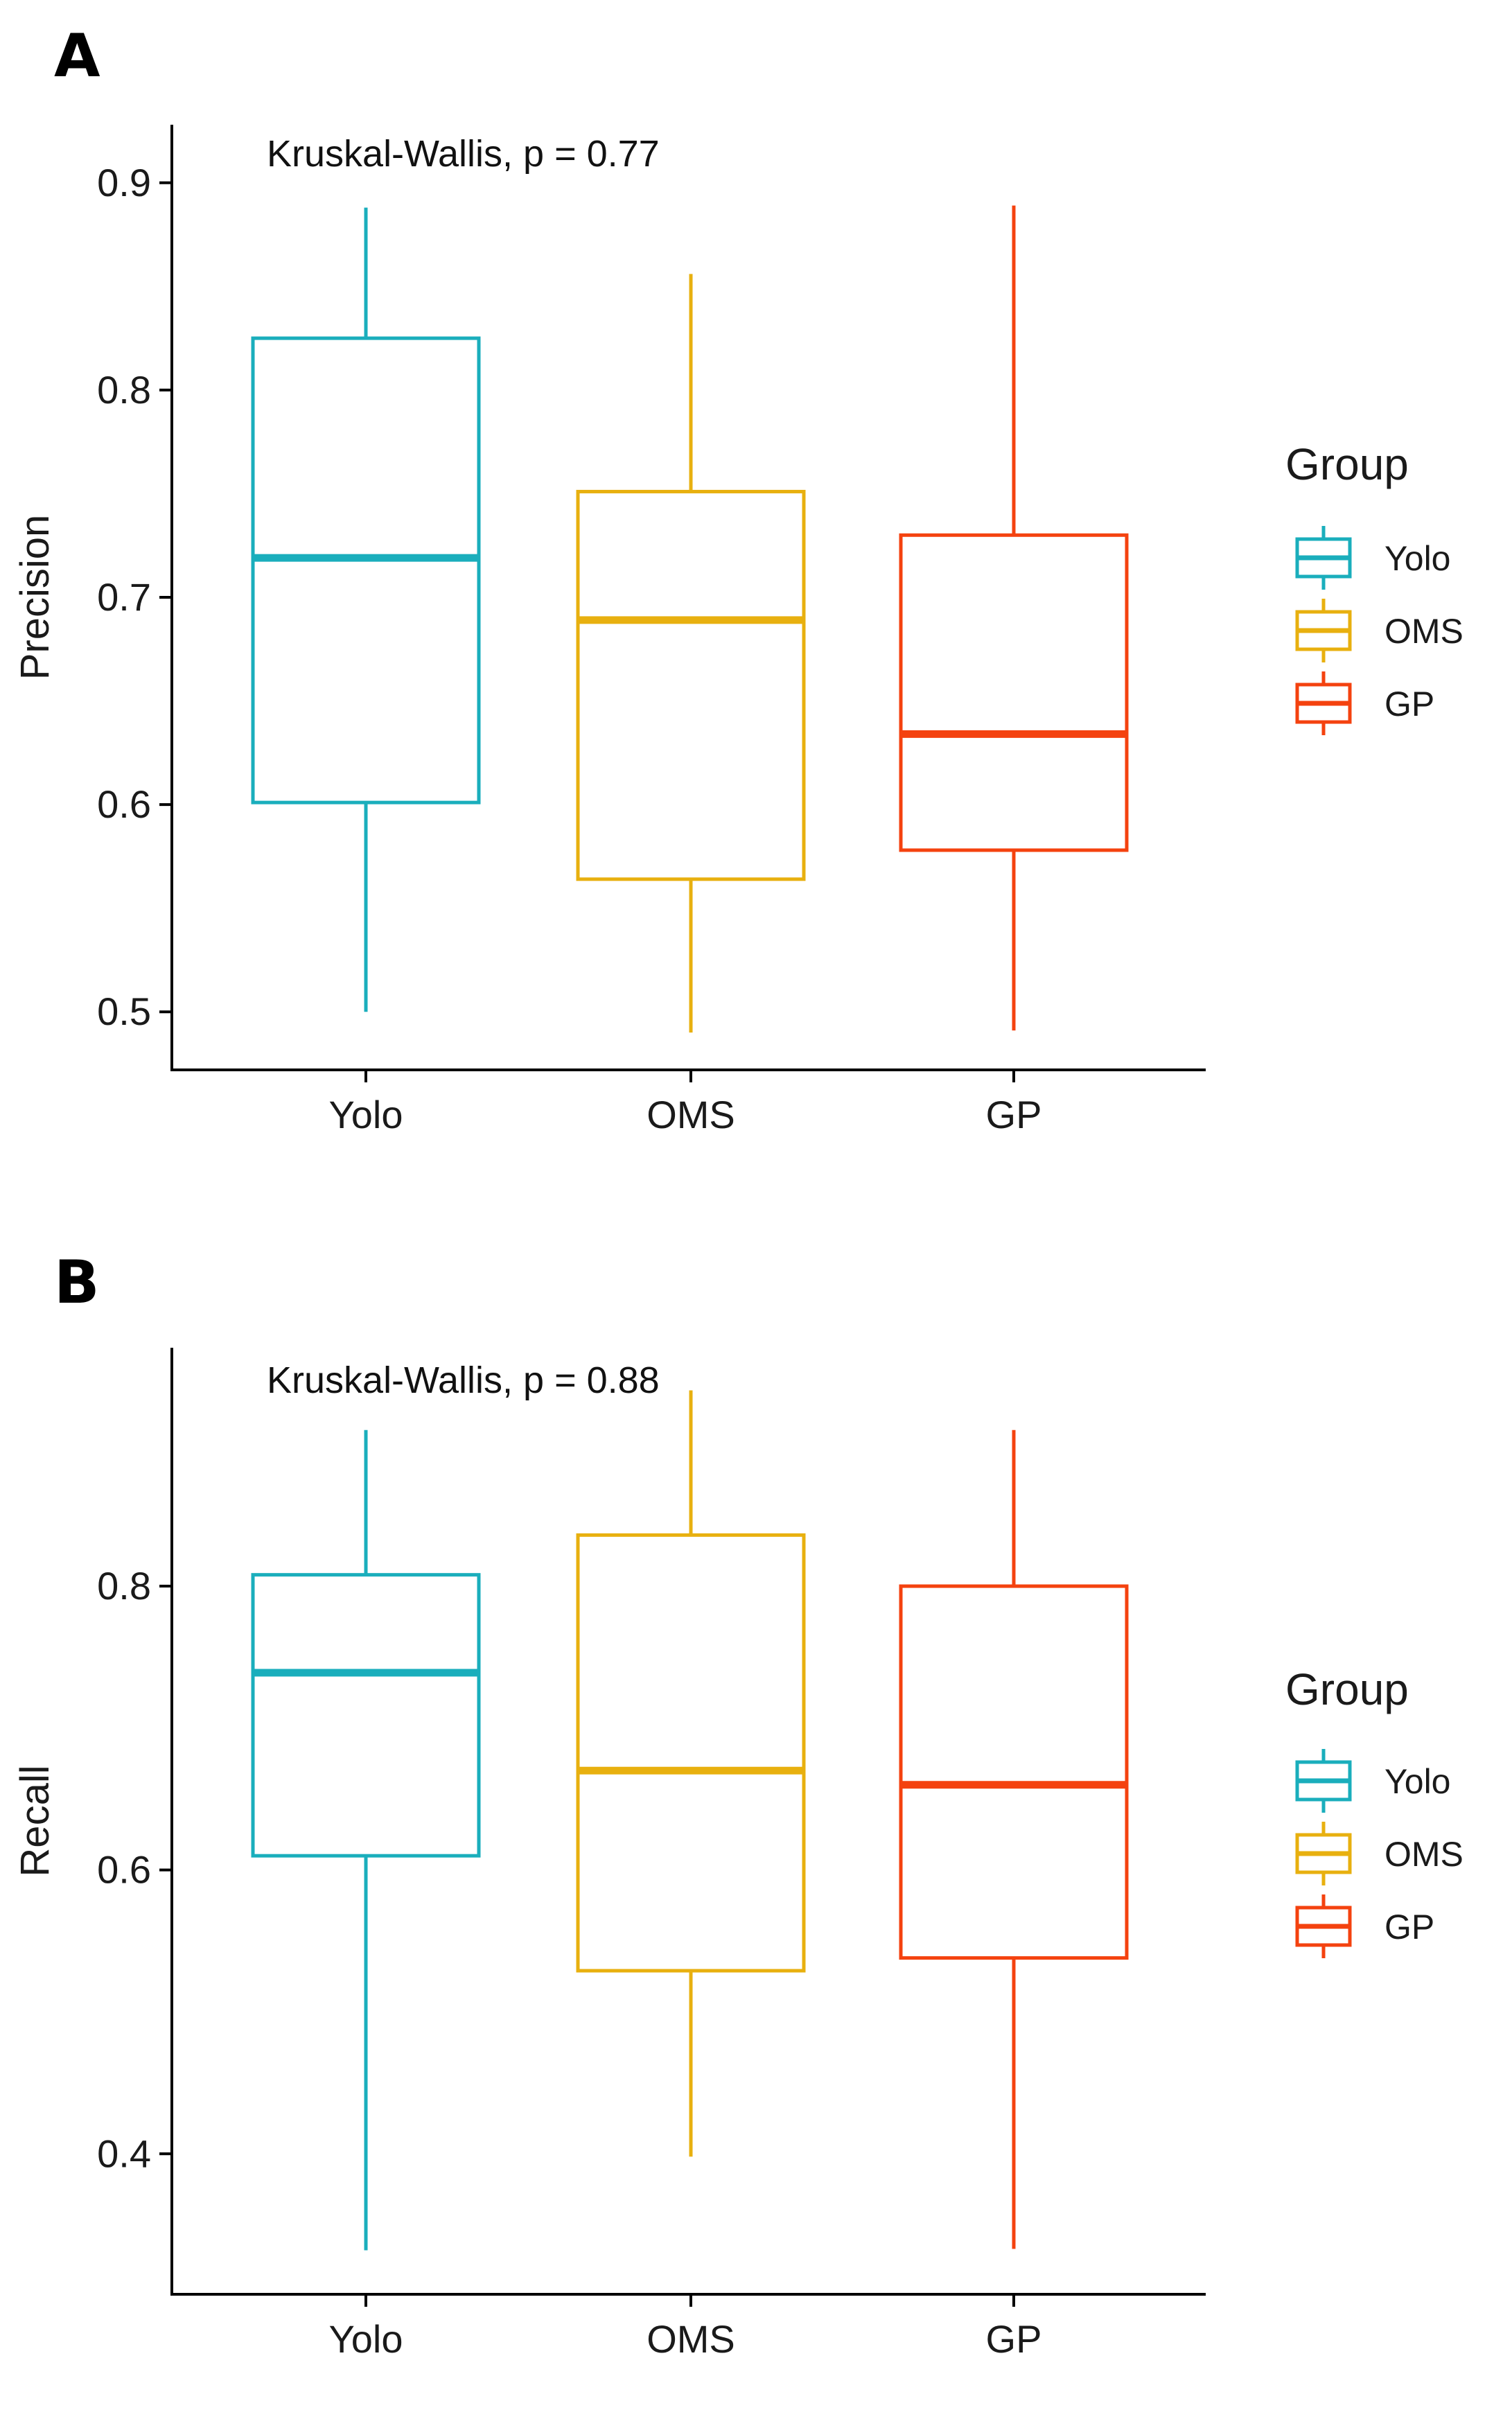 This screenshot has width=1512, height=2410. What do you see at coordinates (463, 154) in the screenshot?
I see `kruskal-wallis-annotation: Kruskal-Wallis, p = 0.77` at bounding box center [463, 154].